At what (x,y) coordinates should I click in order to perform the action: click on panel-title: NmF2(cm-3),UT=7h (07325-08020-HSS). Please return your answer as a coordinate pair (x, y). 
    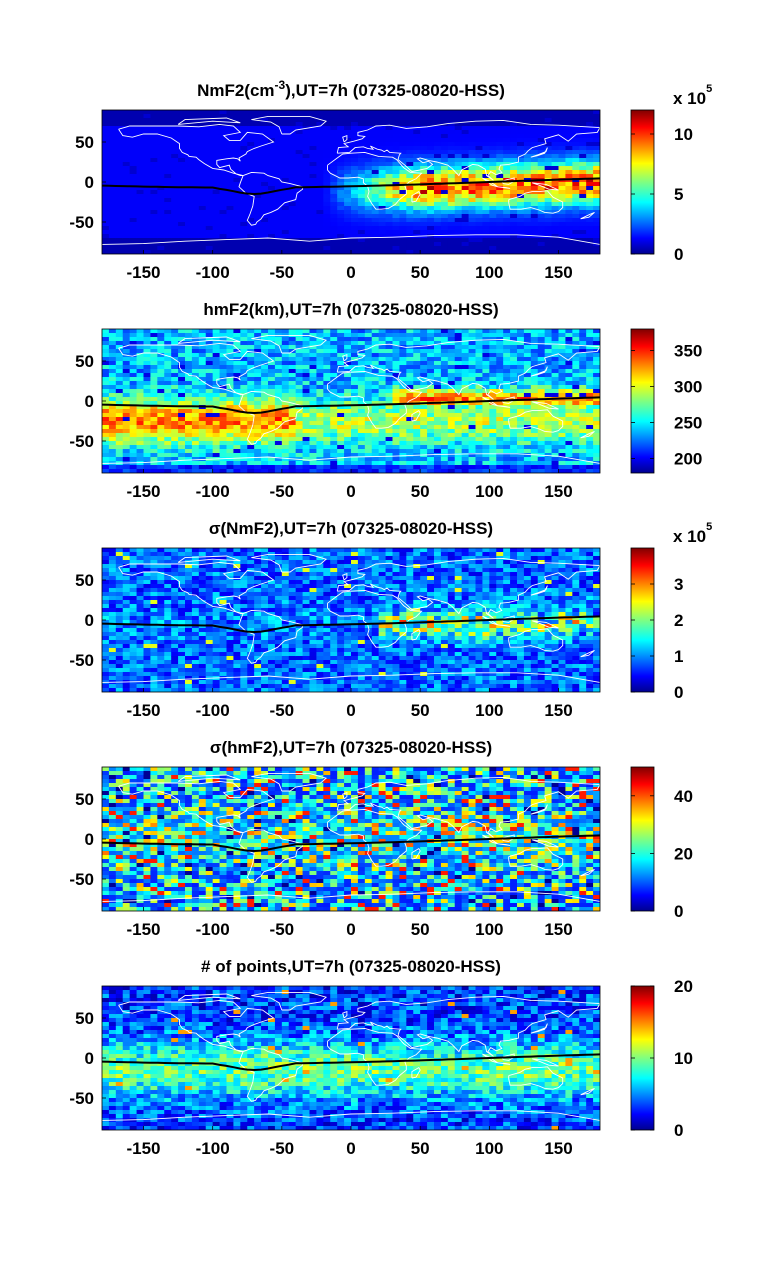
    Looking at the image, I should click on (351, 89).